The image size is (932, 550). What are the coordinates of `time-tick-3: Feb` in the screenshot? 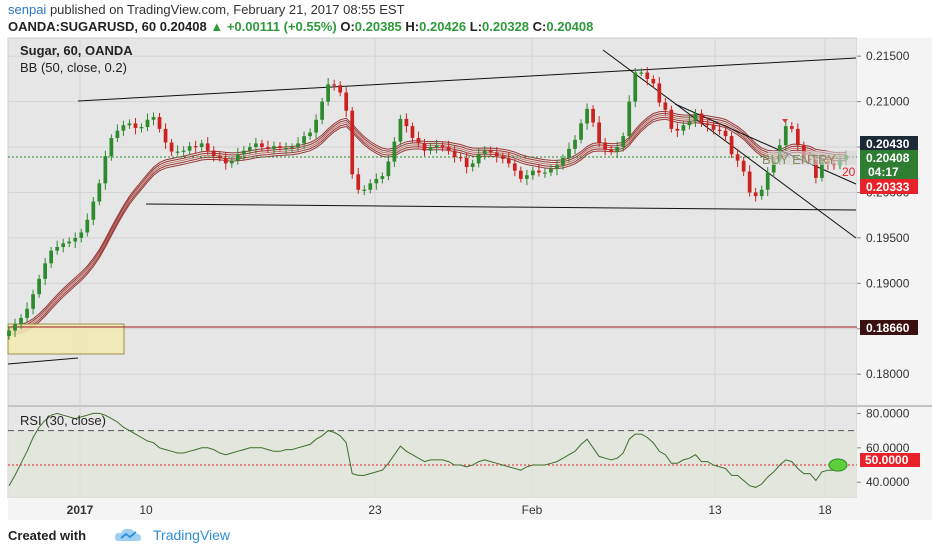 It's located at (532, 510).